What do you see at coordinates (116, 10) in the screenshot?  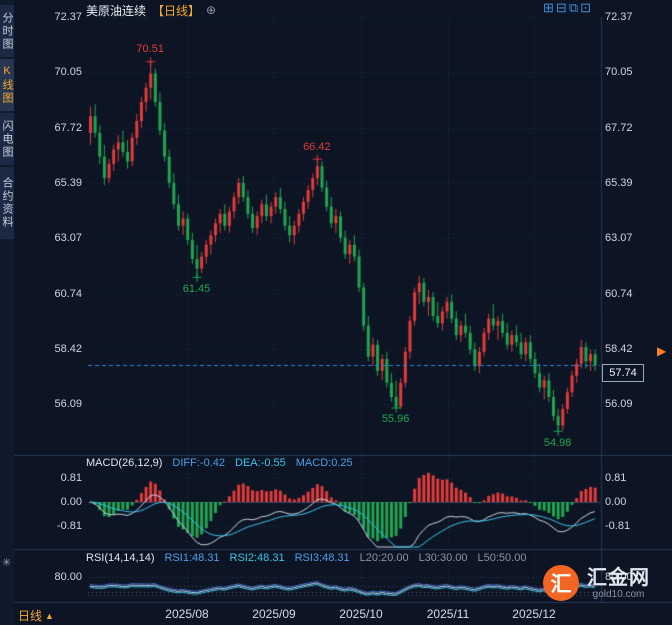 I see `symbol-name: 美原油连续` at bounding box center [116, 10].